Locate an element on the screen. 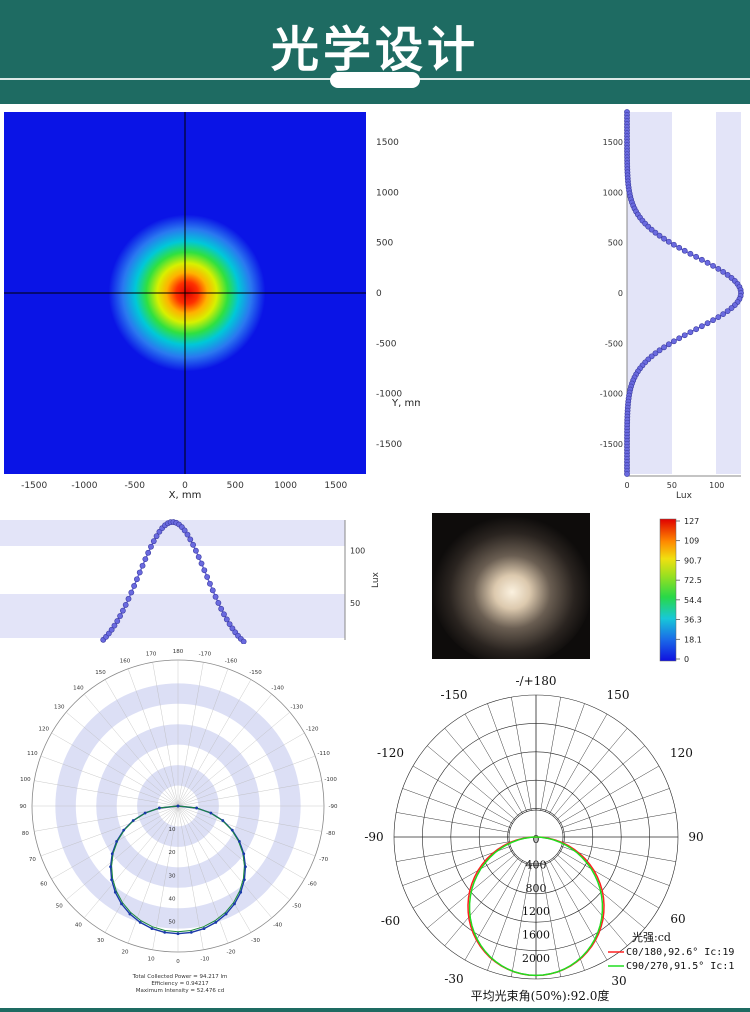 The height and width of the screenshot is (1012, 750). horizontal-profile-chart: 100 50 Lux is located at coordinates (190, 582).